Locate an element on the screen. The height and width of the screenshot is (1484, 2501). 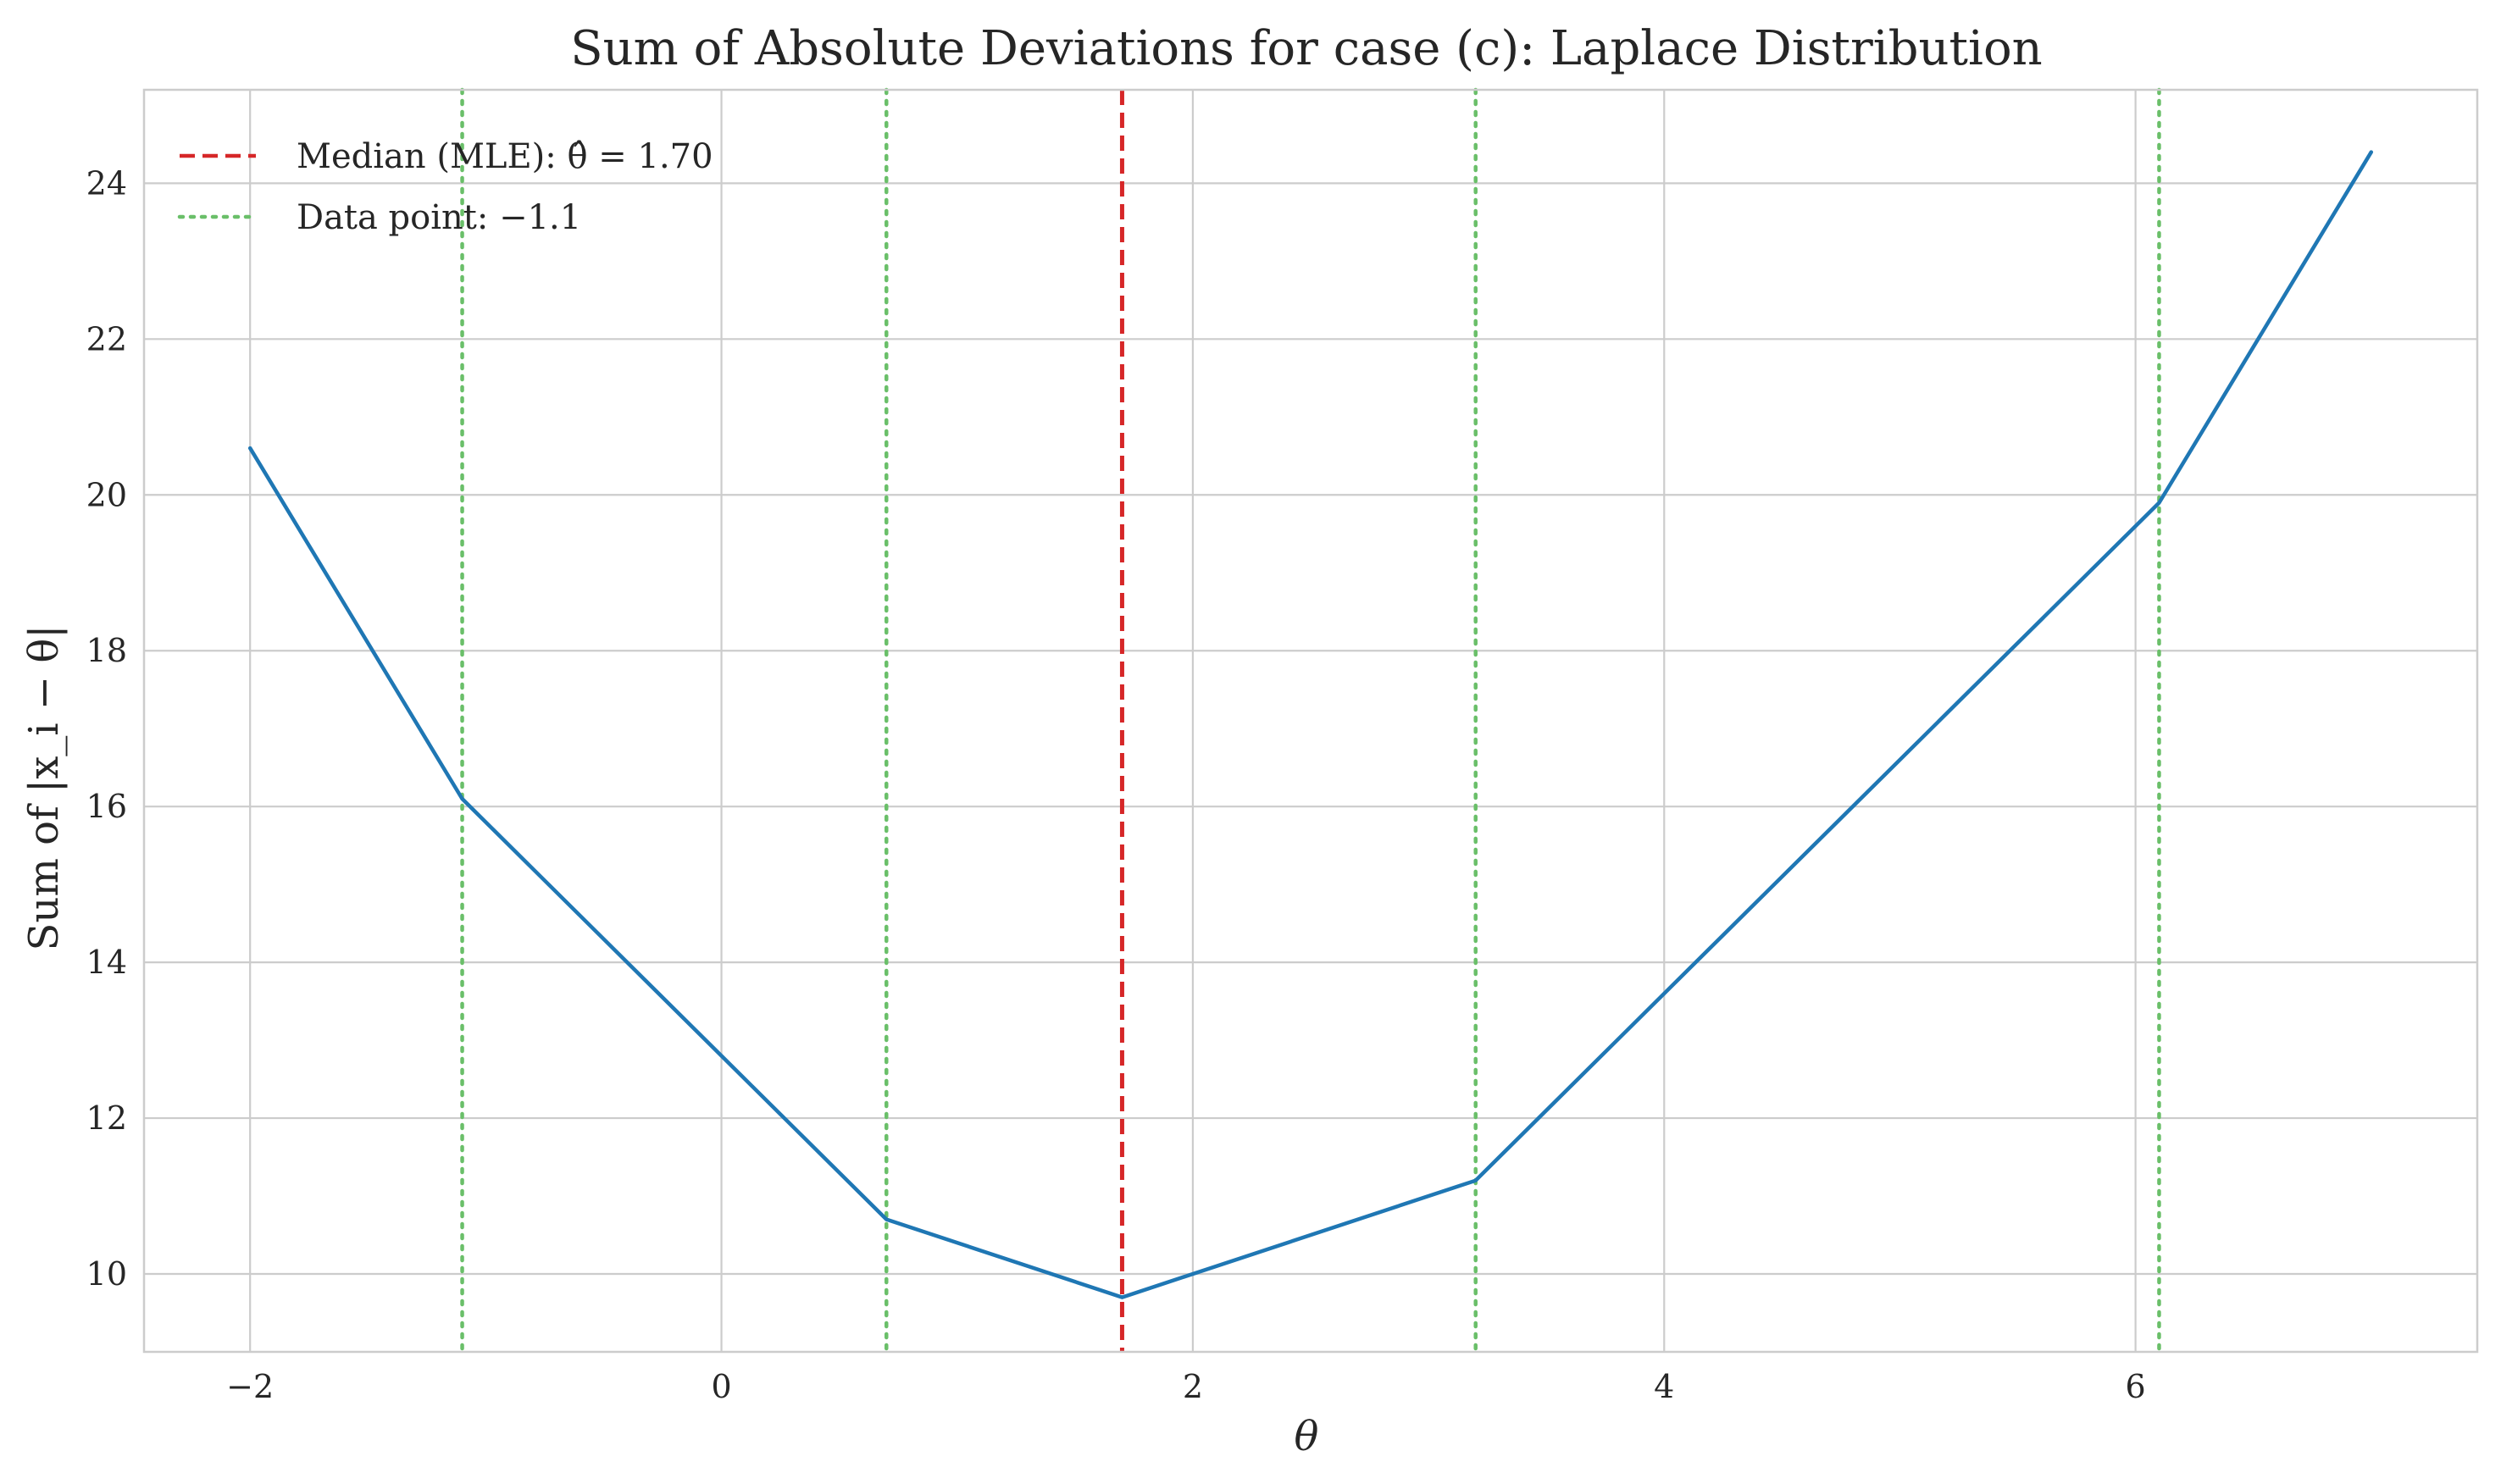
y-tick-label: 22 is located at coordinates (106, 338).